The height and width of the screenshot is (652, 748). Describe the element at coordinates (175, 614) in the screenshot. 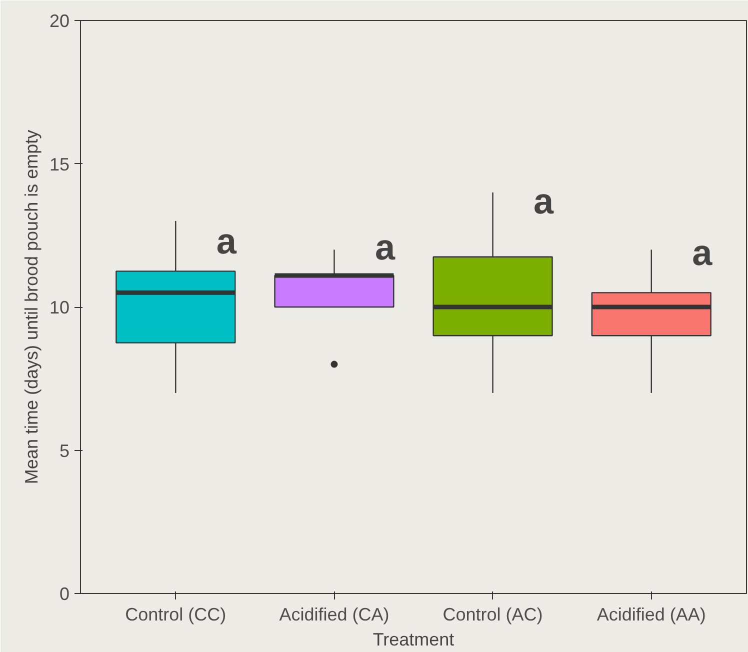

I see `x-tick-label: Control (CC)` at that location.